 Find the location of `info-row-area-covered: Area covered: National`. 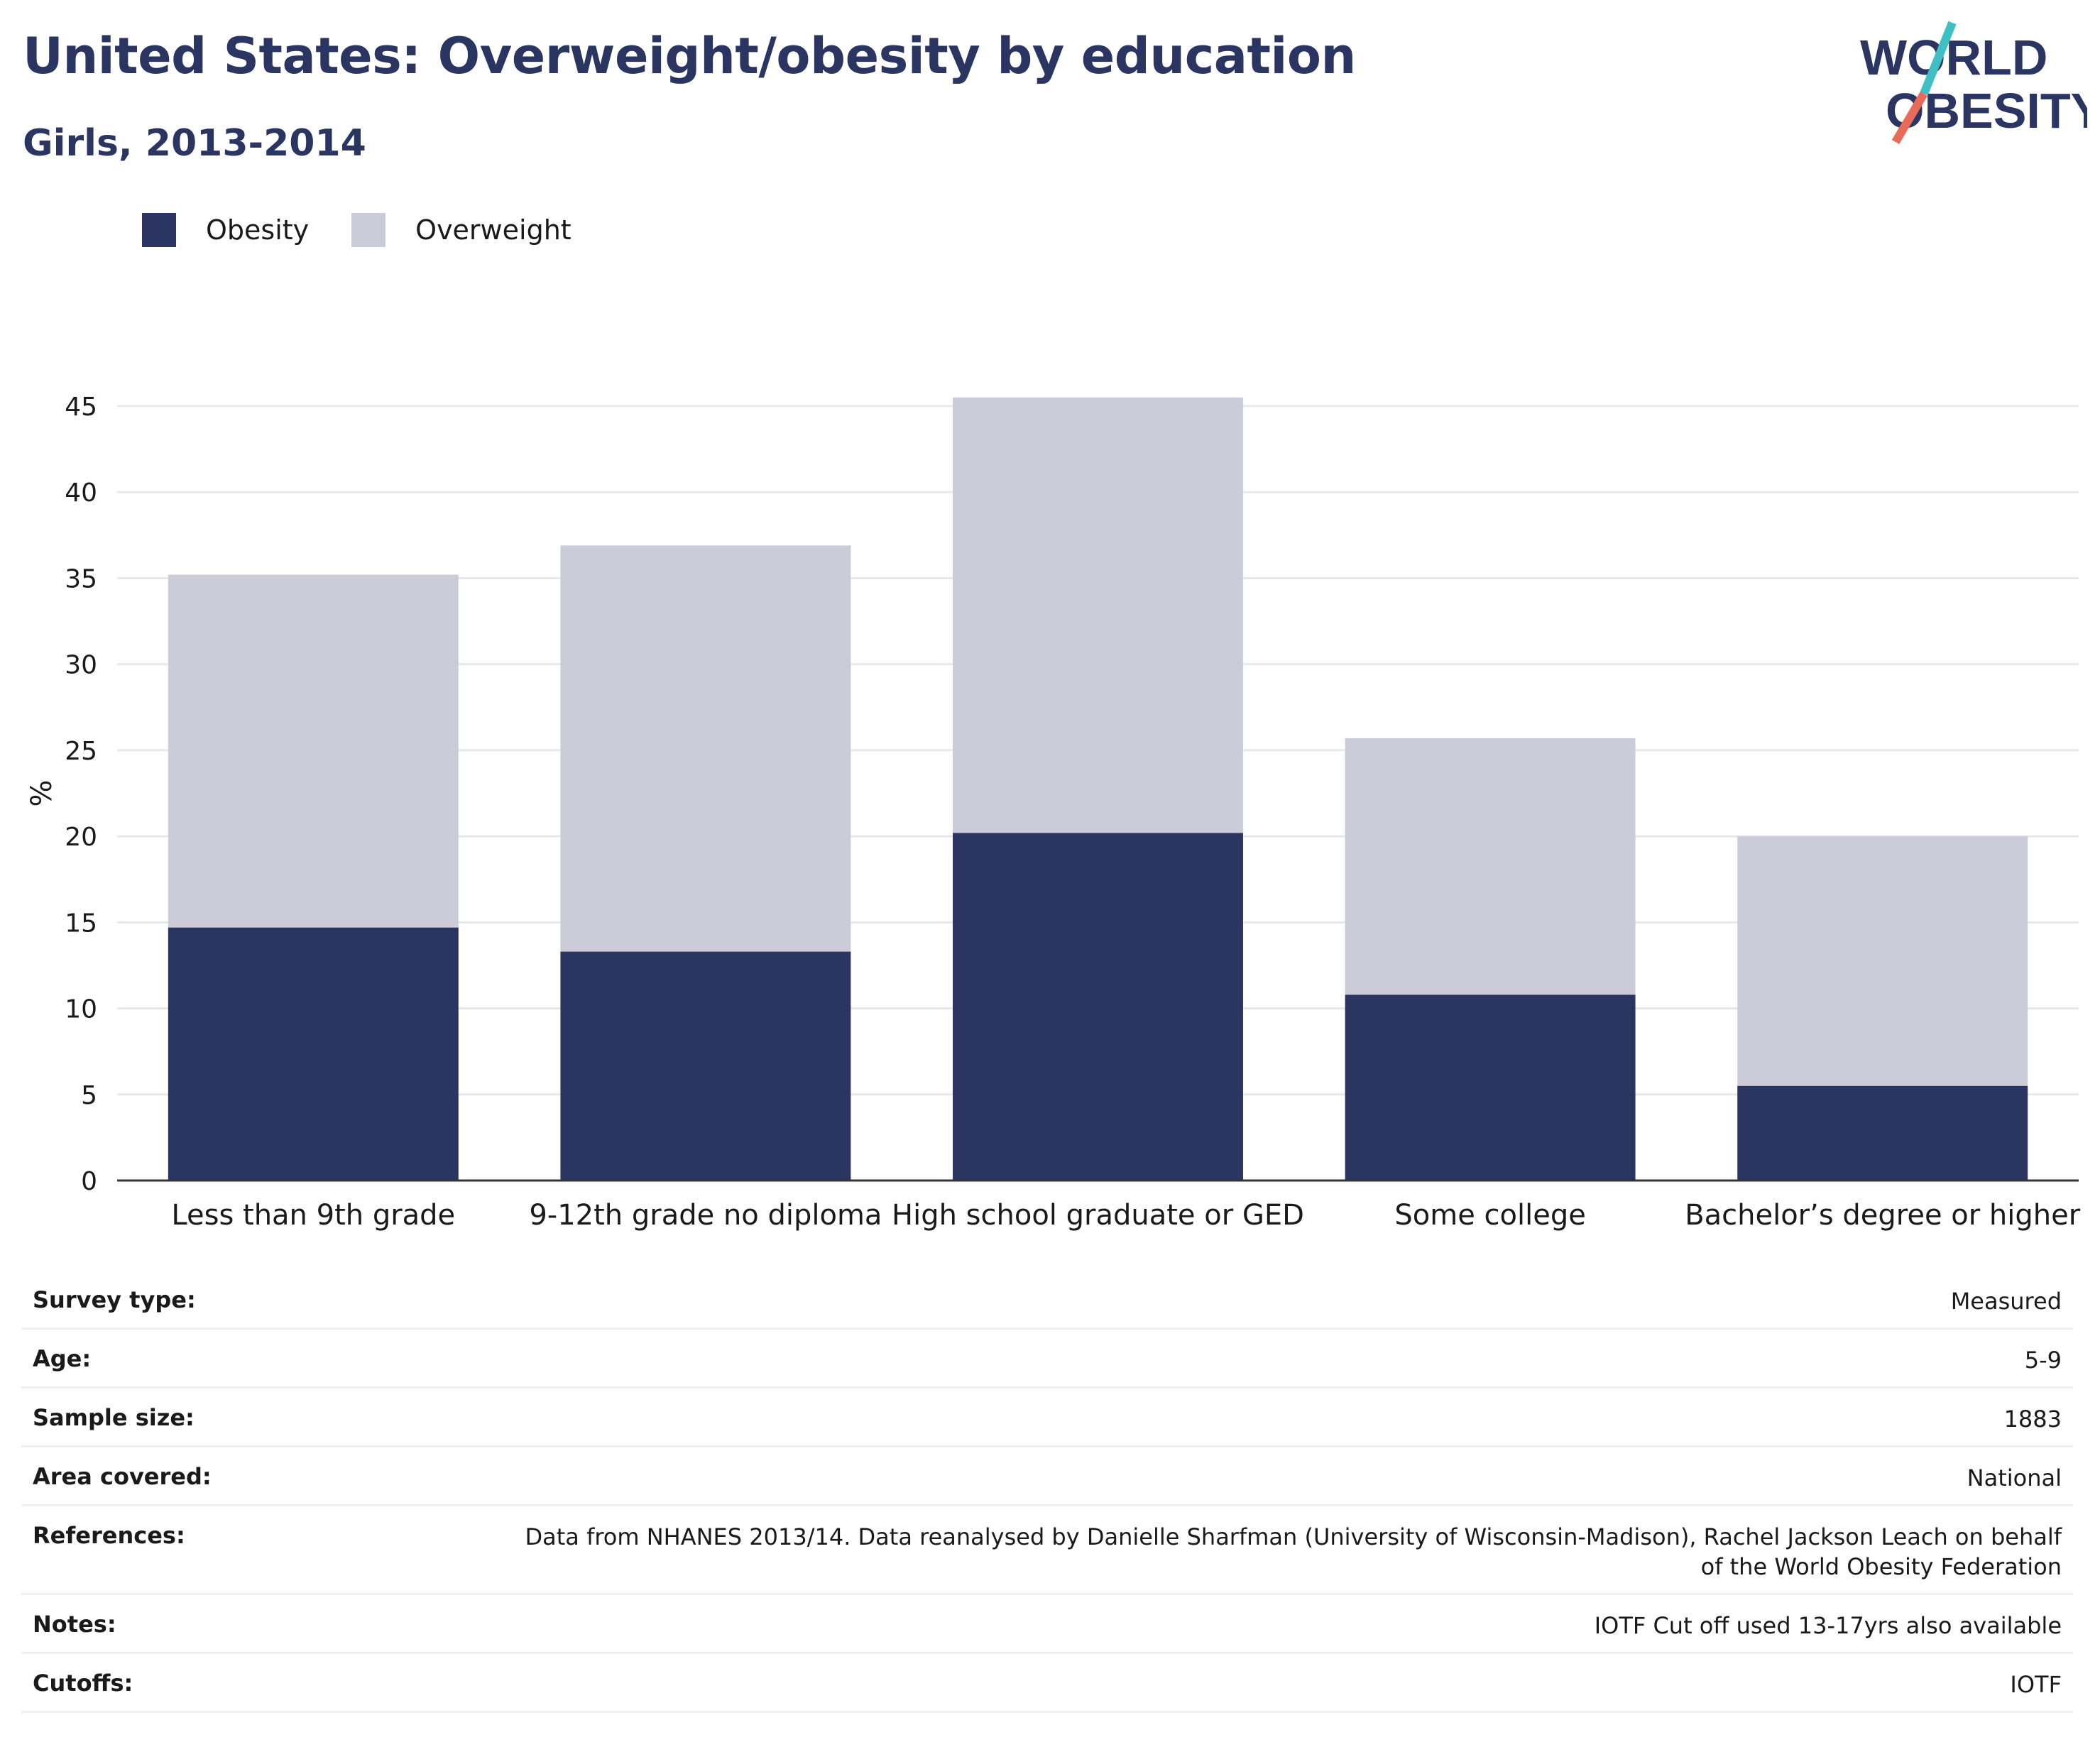

info-row-area-covered: Area covered: National is located at coordinates (1047, 1476).